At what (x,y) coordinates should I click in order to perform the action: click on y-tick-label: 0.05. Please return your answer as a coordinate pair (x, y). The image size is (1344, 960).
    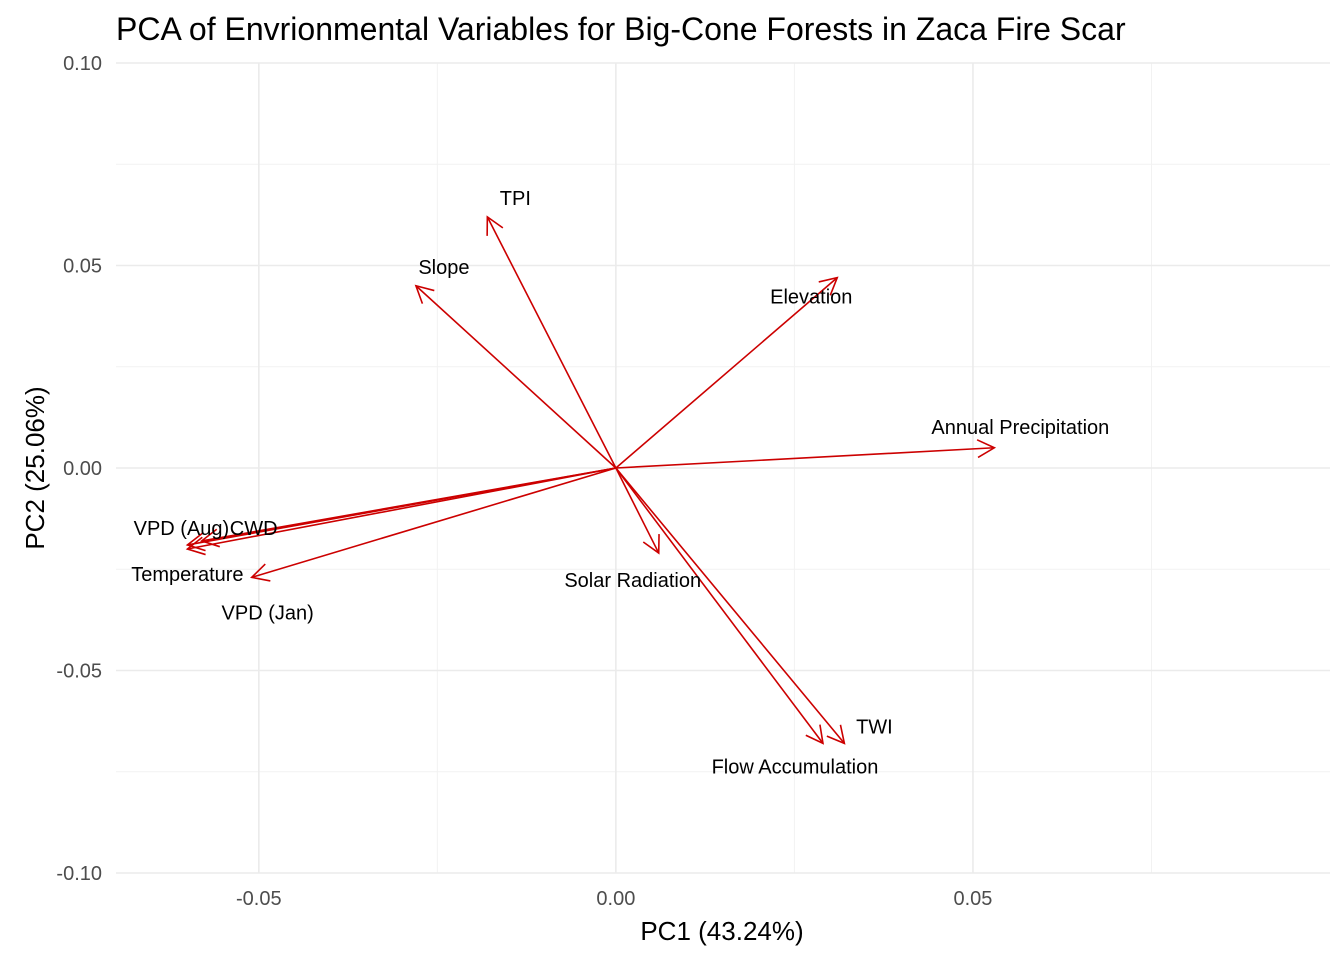
    Looking at the image, I should click on (82, 267).